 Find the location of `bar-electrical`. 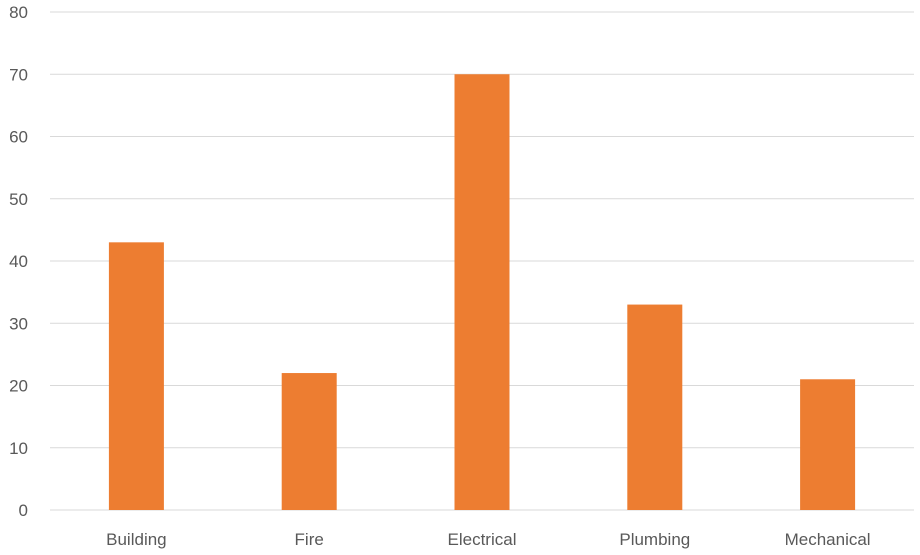

bar-electrical is located at coordinates (482, 292).